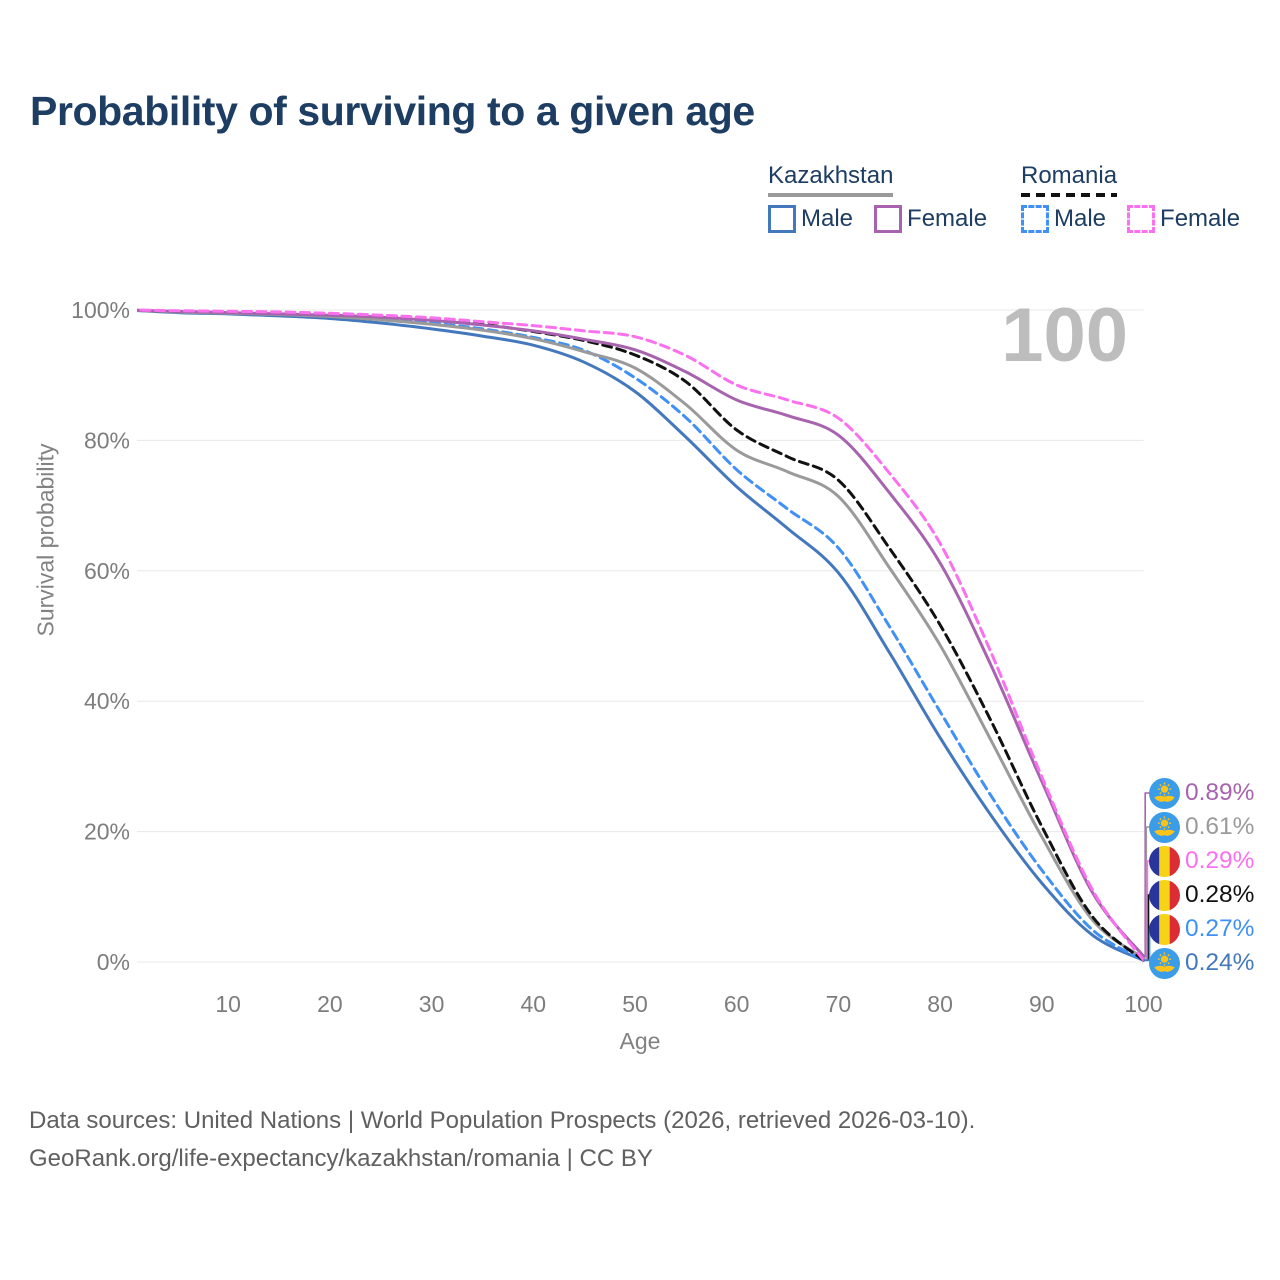  What do you see at coordinates (1220, 928) in the screenshot?
I see `end-label-value: 0.27%` at bounding box center [1220, 928].